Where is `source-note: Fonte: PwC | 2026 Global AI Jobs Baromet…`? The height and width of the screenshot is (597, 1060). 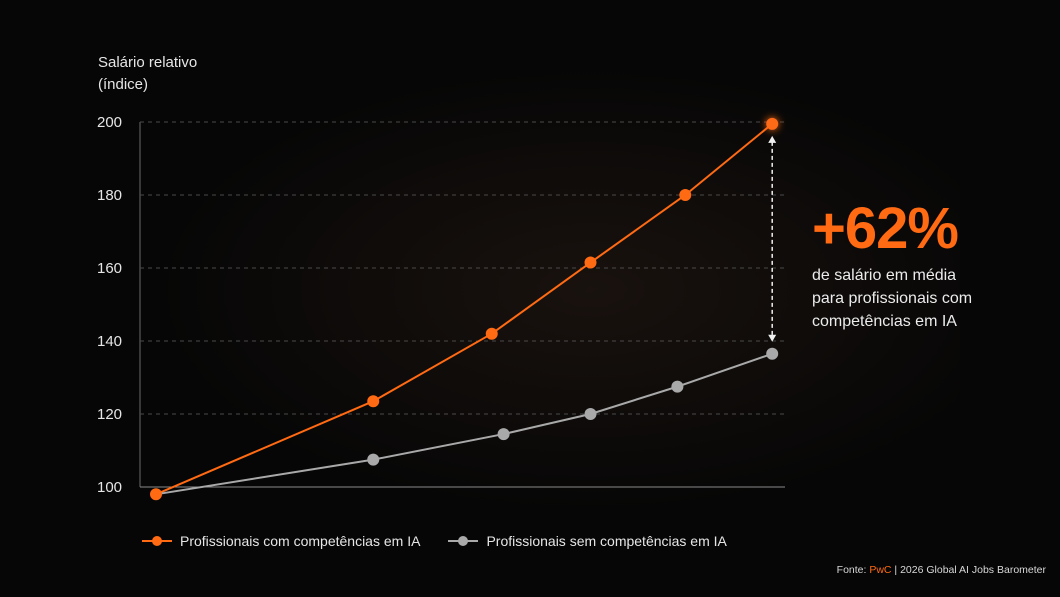 source-note: Fonte: PwC | 2026 Global AI Jobs Baromet… is located at coordinates (941, 570).